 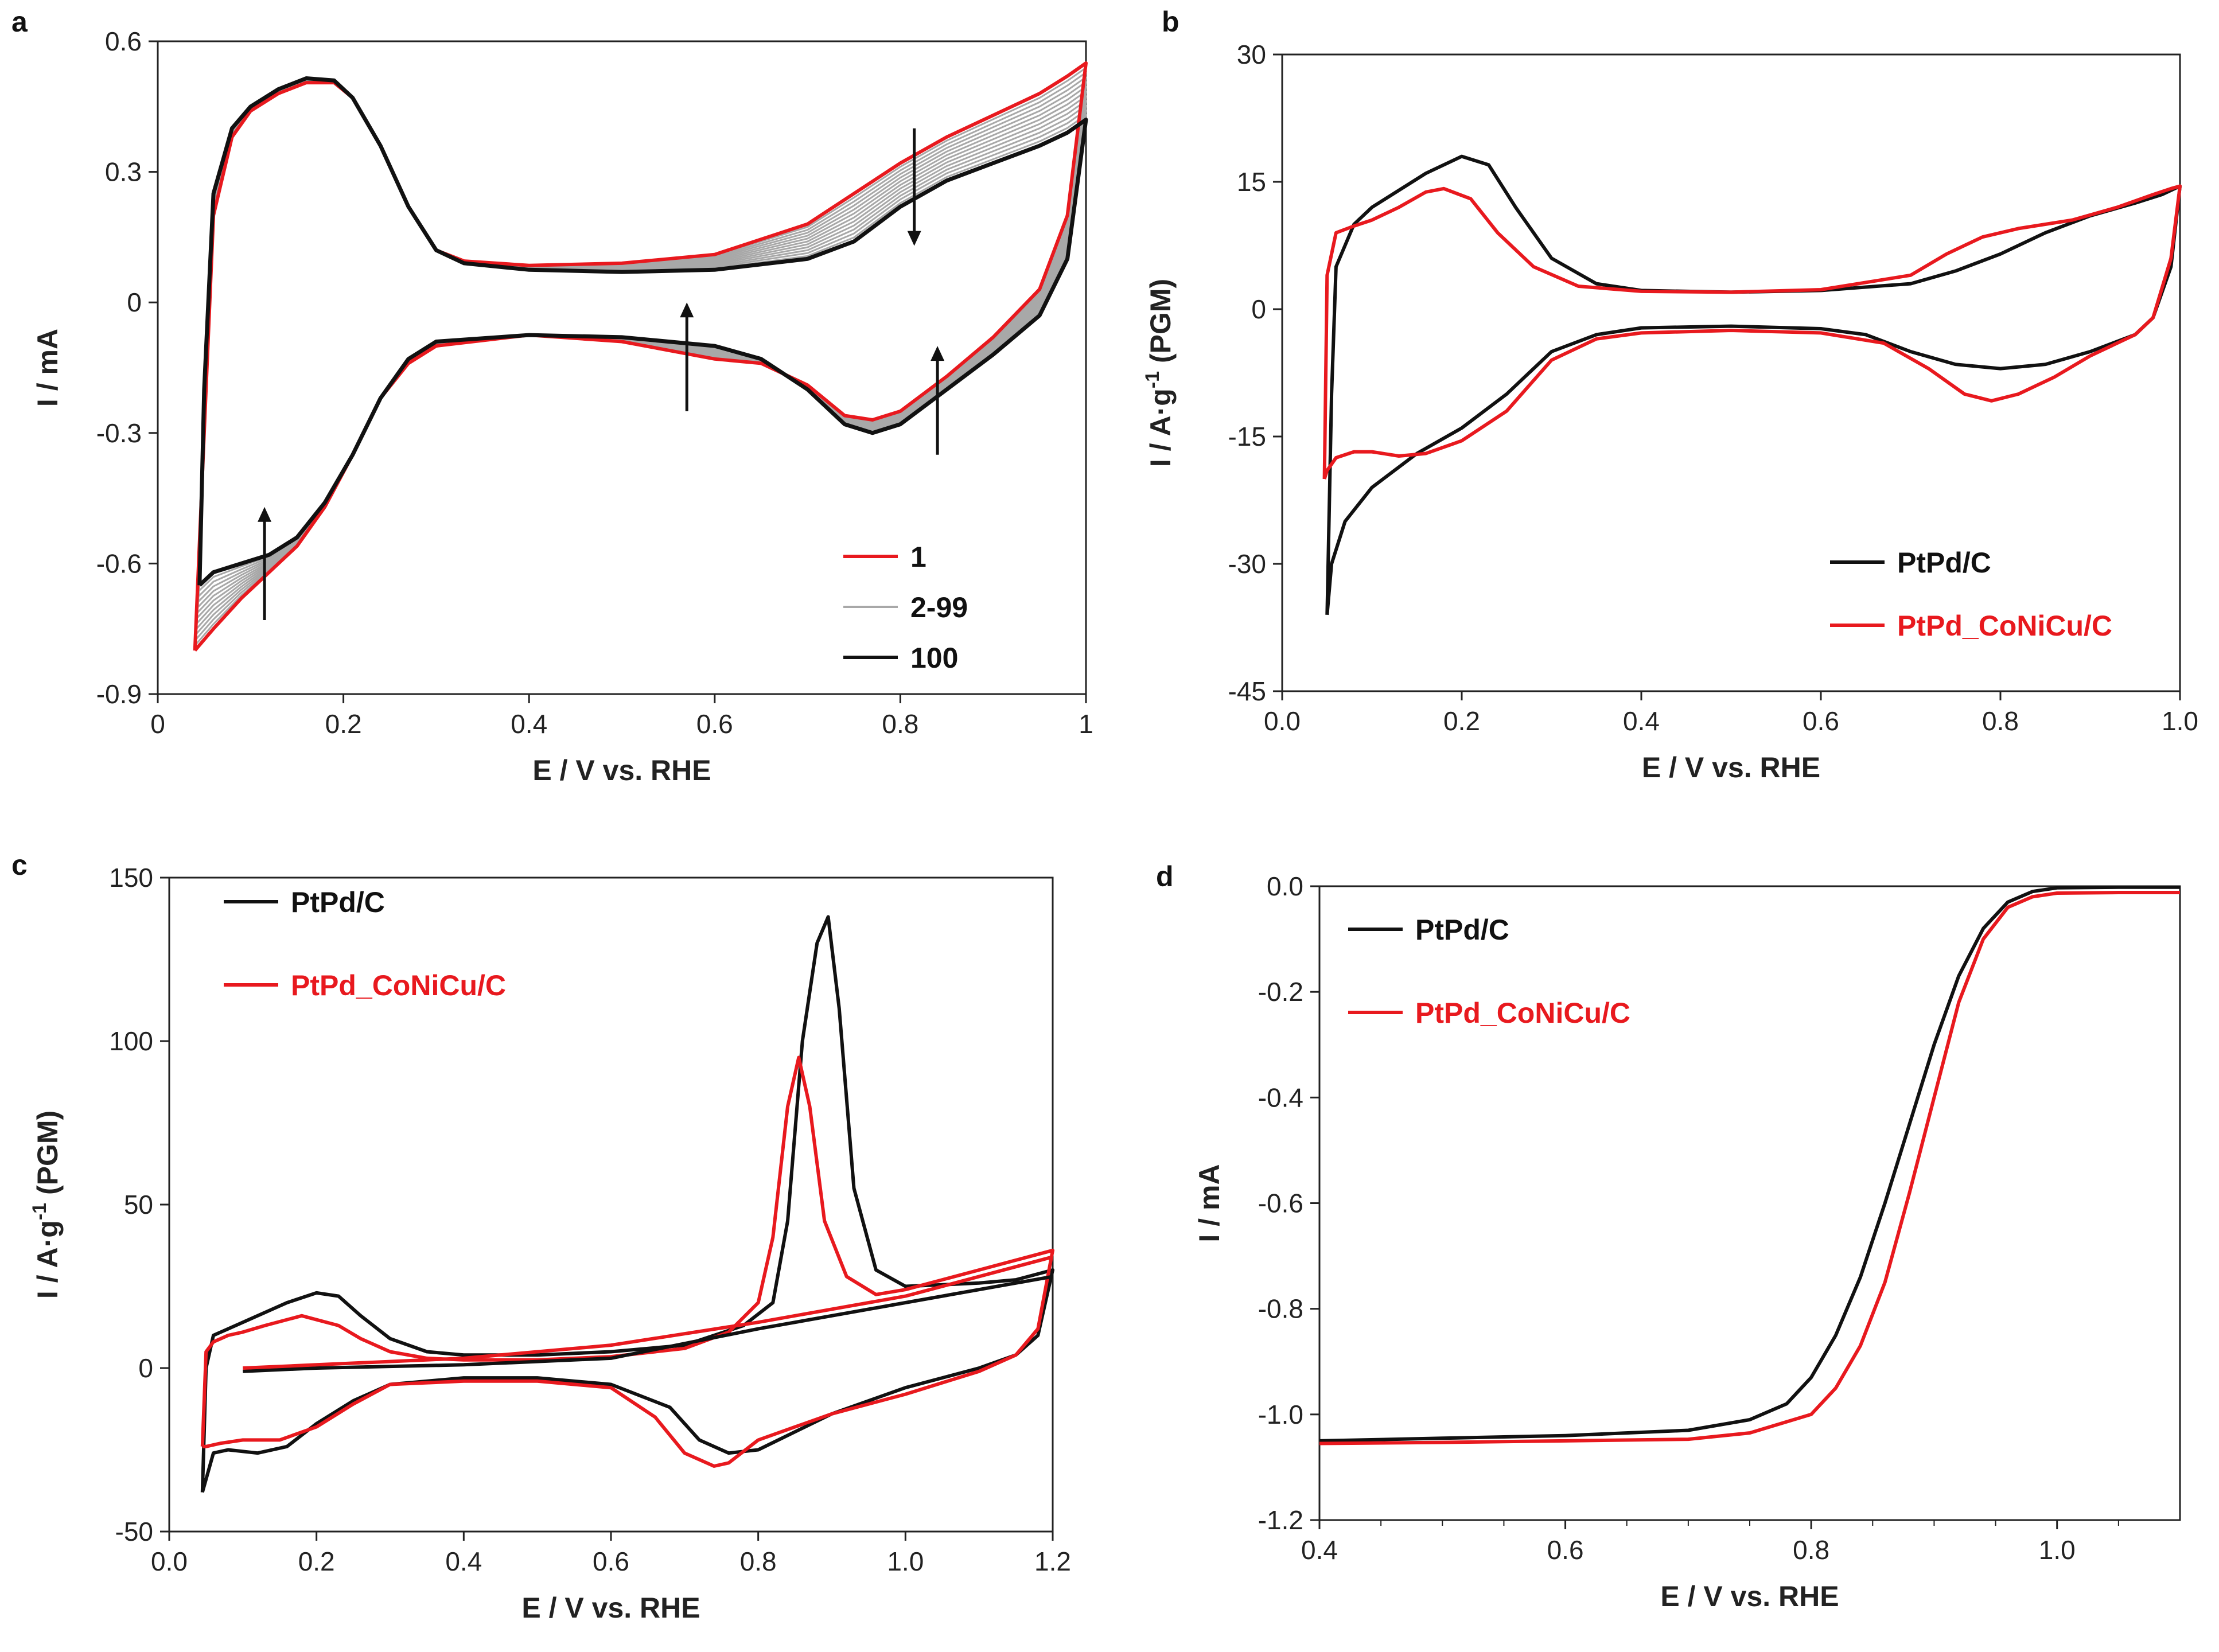 What do you see at coordinates (1280, 1309) in the screenshot?
I see `y-tick-label: -0.8` at bounding box center [1280, 1309].